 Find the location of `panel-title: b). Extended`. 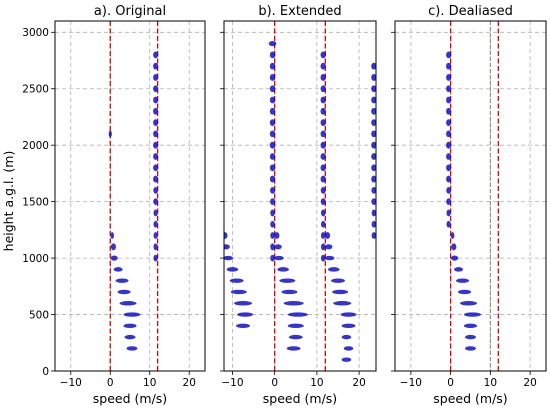

panel-title: b). Extended is located at coordinates (299, 11).